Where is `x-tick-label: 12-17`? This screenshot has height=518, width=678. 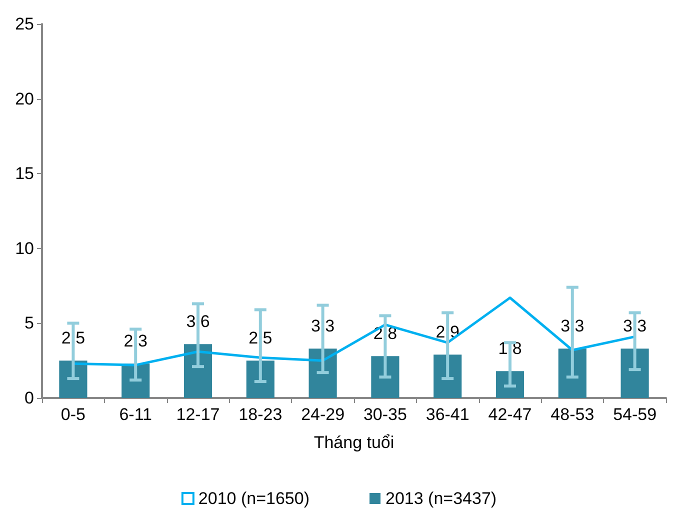 x-tick-label: 12-17 is located at coordinates (198, 414).